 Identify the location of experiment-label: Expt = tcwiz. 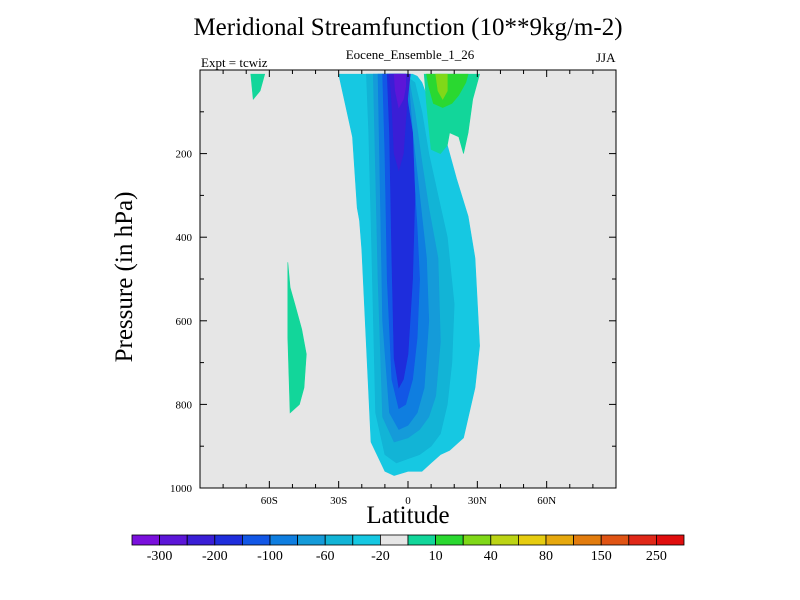
(234, 62).